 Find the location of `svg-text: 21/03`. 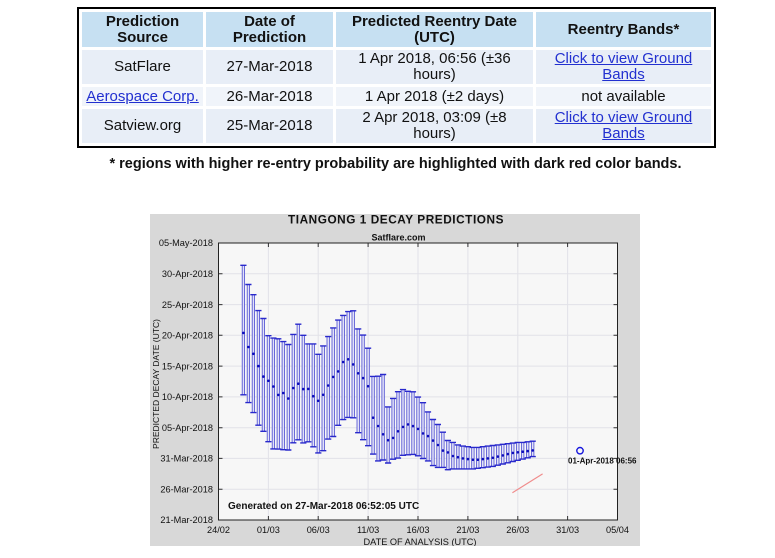

svg-text: 21/03 is located at coordinates (467, 530).